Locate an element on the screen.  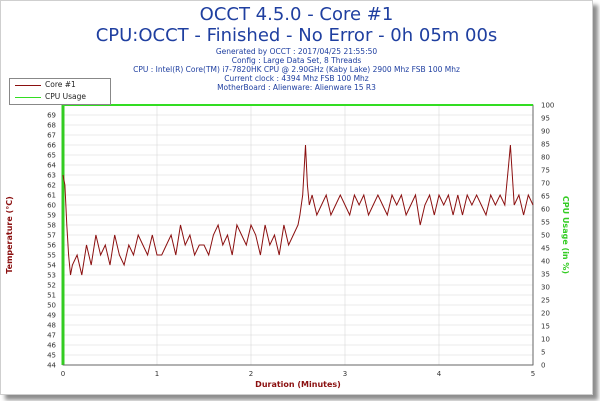
legend-swatch-cpu-usage is located at coordinates (28, 97).